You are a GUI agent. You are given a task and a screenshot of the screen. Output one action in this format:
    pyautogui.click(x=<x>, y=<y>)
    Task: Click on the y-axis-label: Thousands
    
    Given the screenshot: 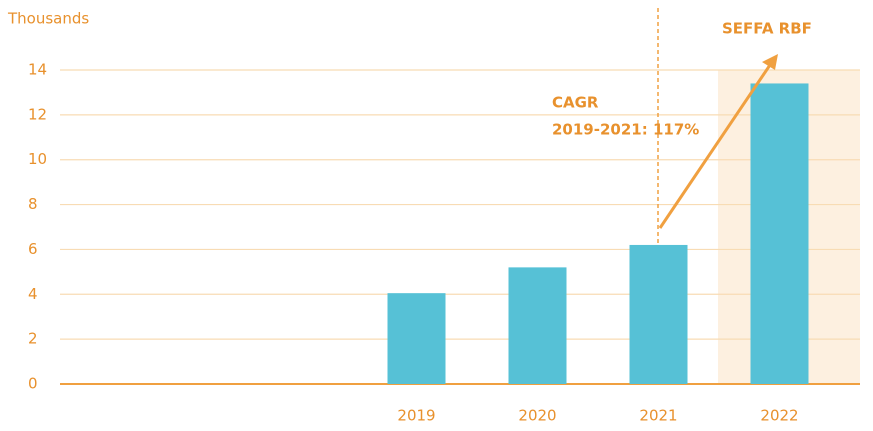 What is the action you would take?
    pyautogui.click(x=48, y=19)
    